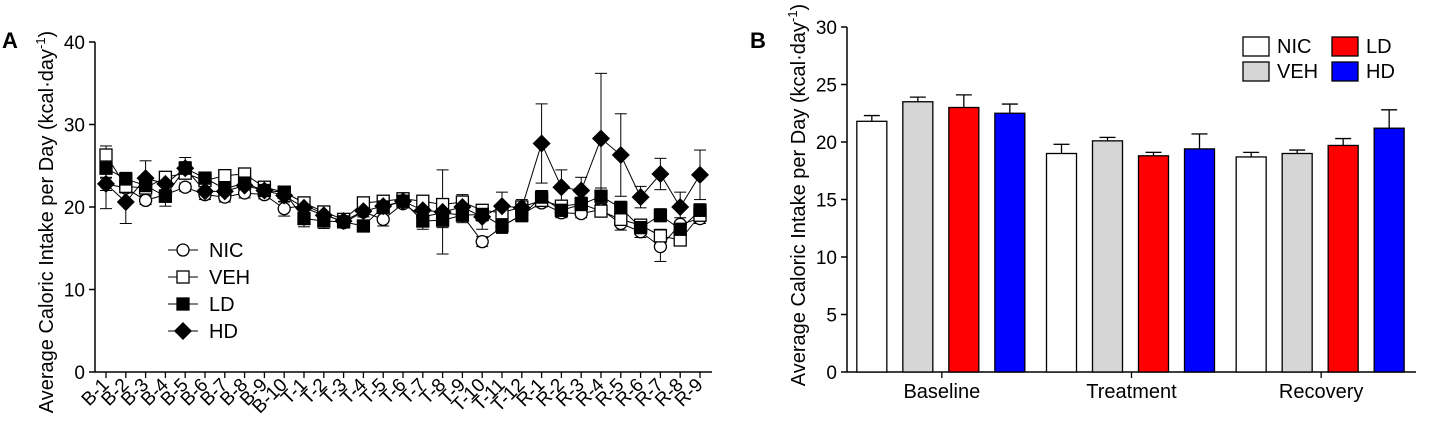  I want to click on panel-b-label: B, so click(758, 40).